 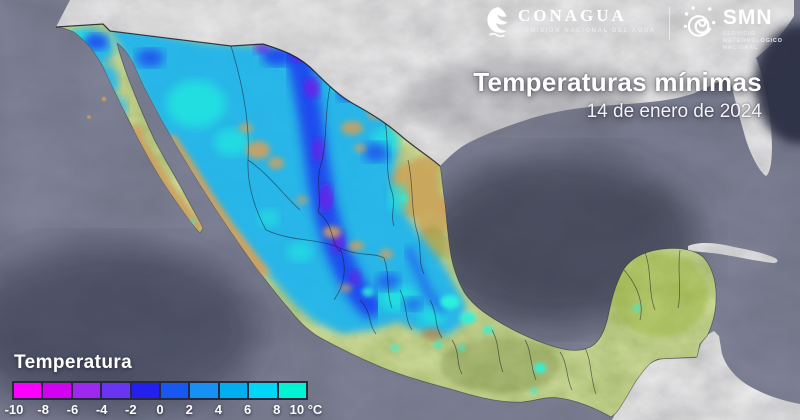 I want to click on tick-label: 6, so click(x=247, y=409).